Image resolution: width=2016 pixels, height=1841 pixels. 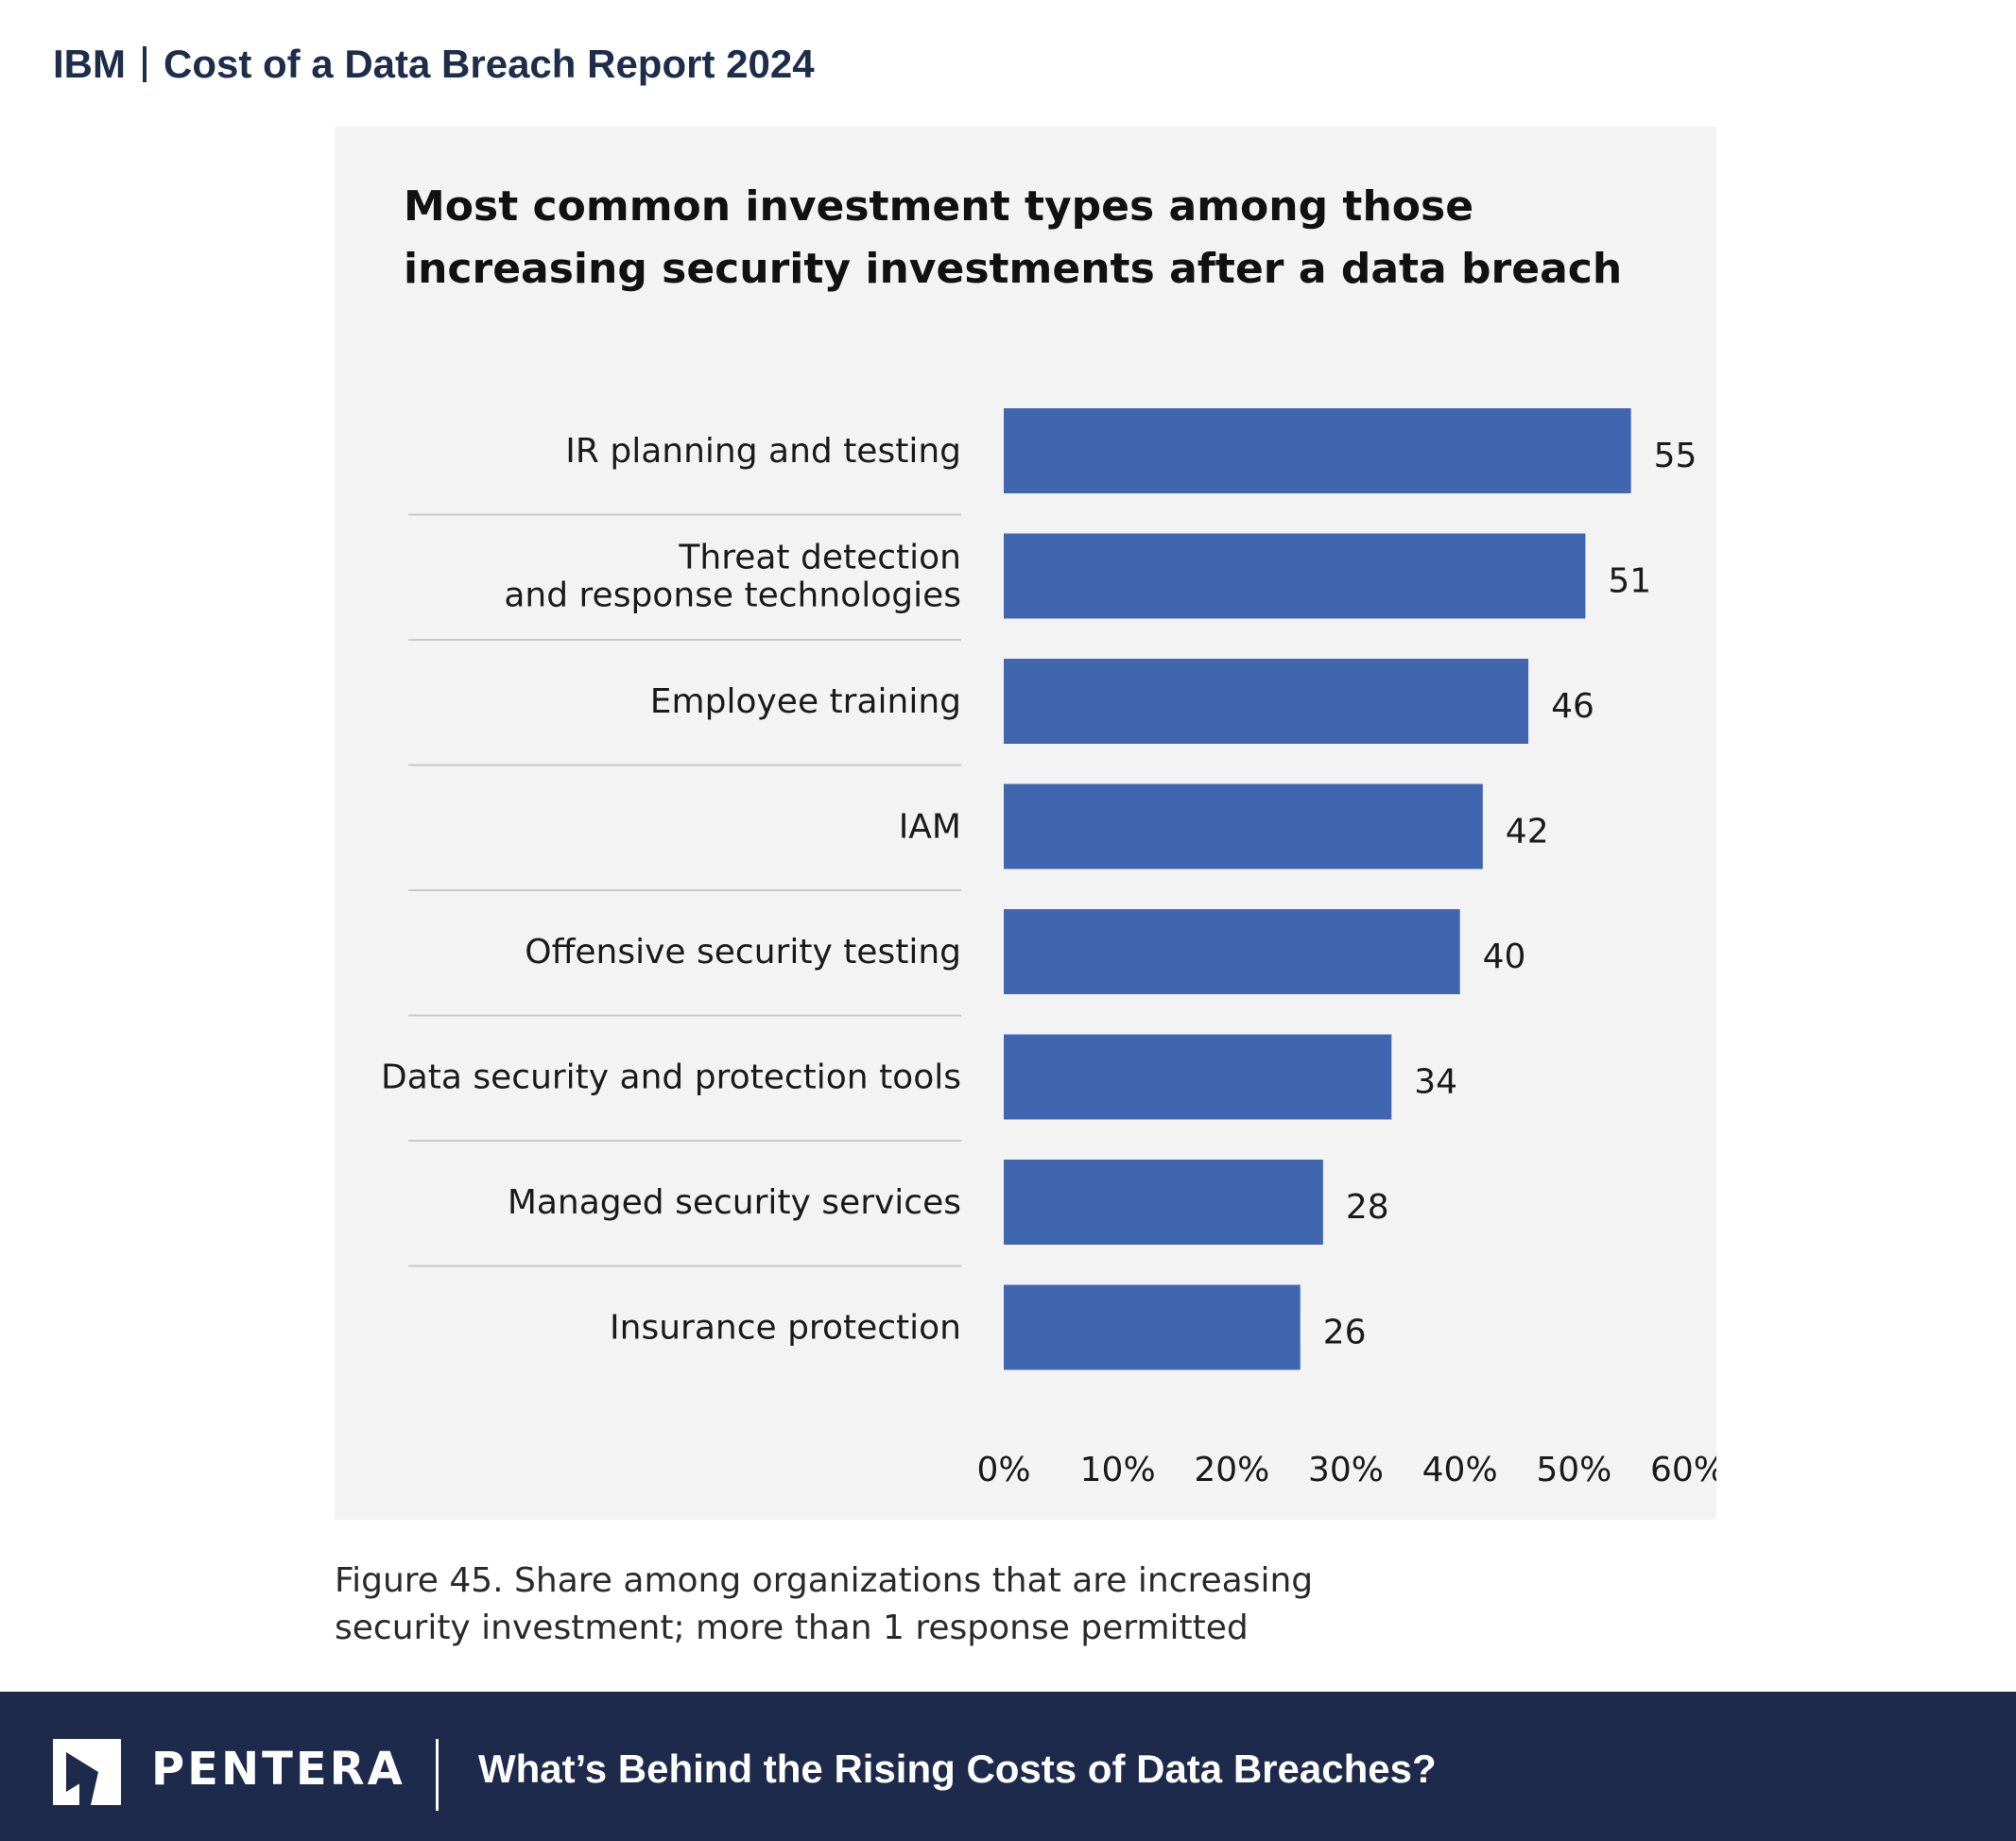 What do you see at coordinates (89, 64) in the screenshot?
I see `header-brand: IBM` at bounding box center [89, 64].